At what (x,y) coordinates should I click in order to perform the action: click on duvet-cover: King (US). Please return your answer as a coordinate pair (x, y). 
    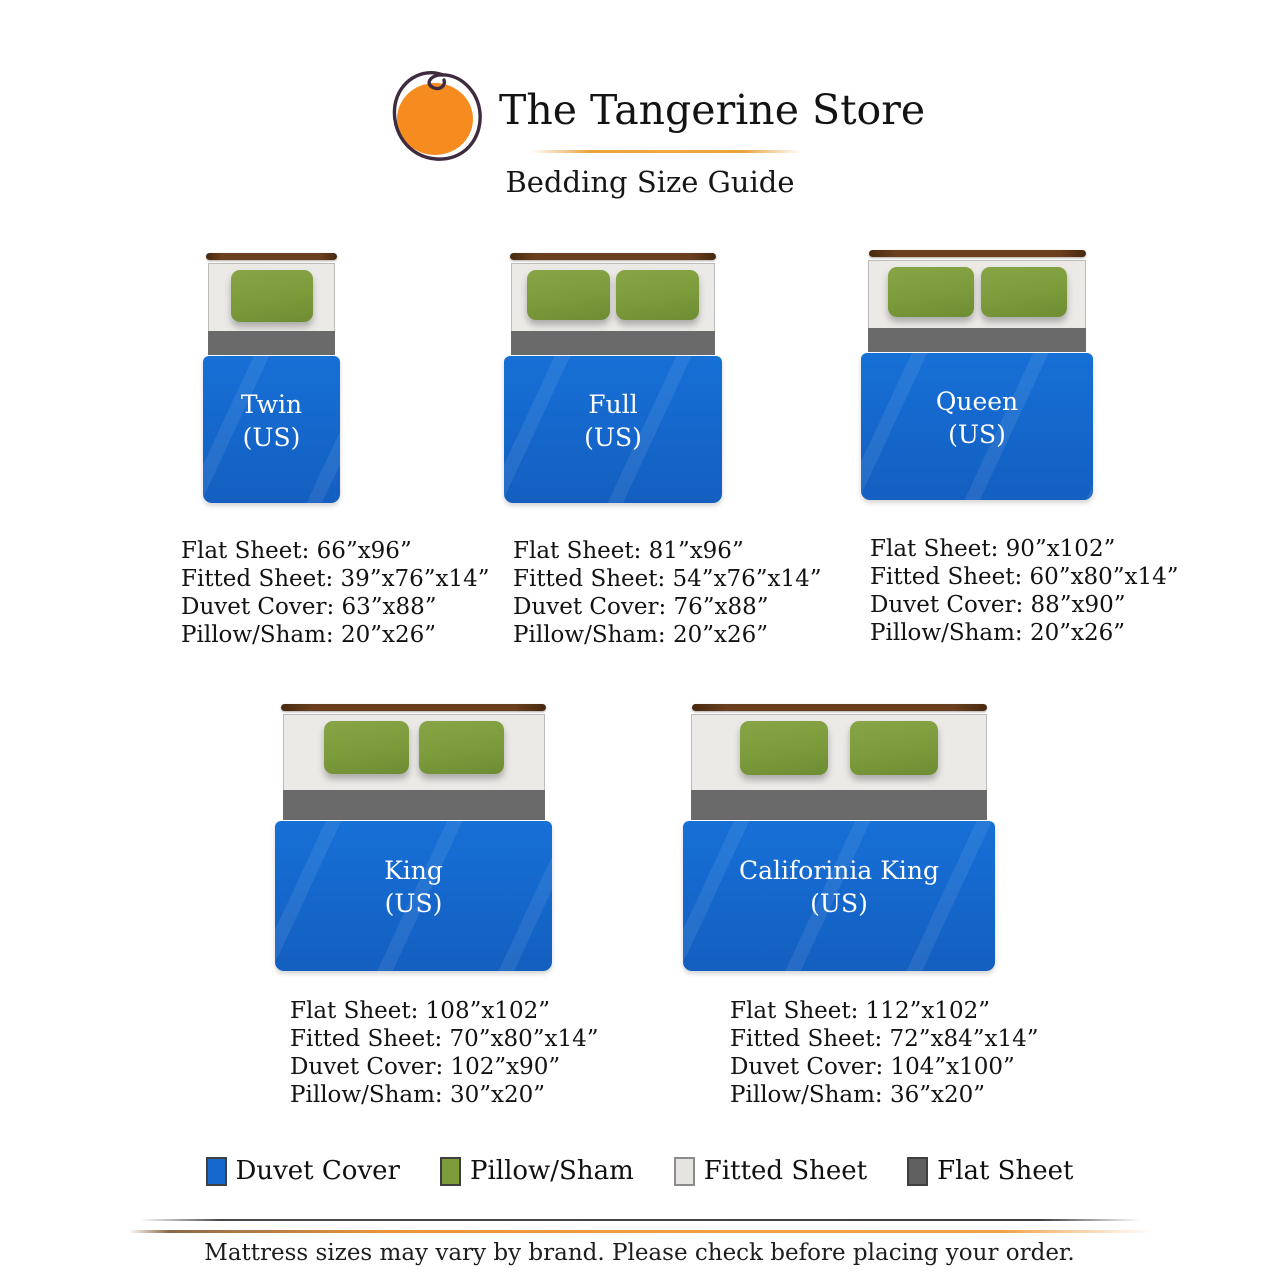
    Looking at the image, I should click on (413, 896).